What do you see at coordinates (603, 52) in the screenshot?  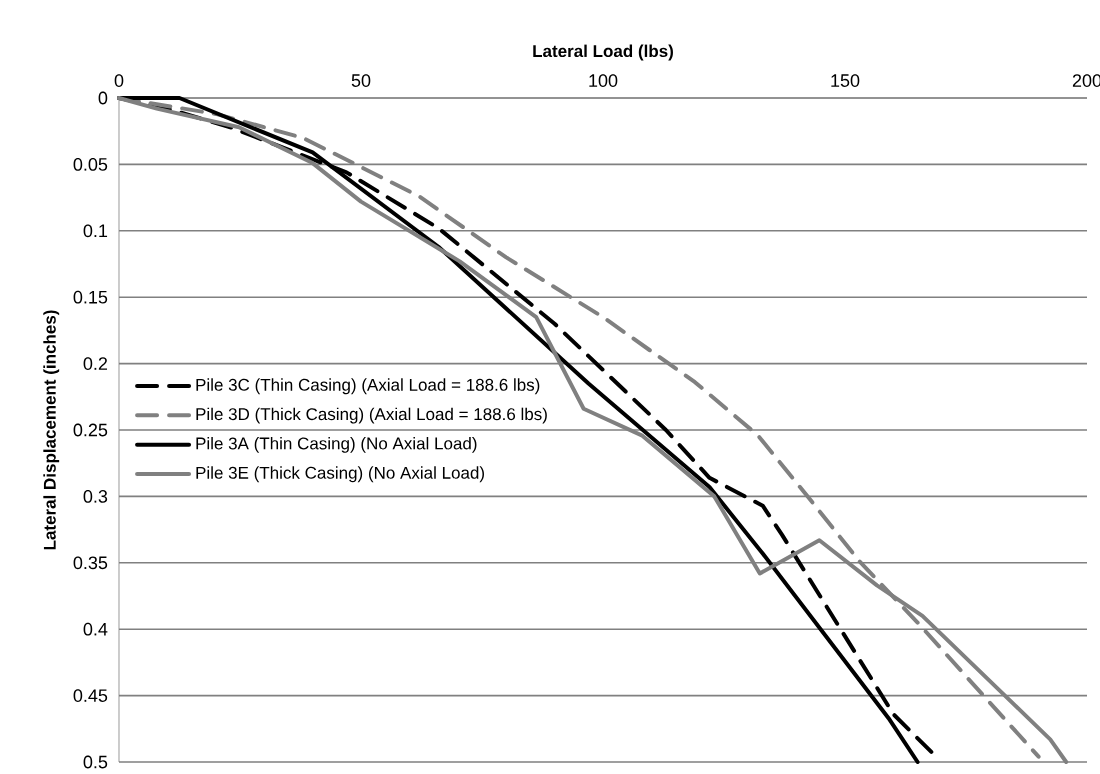 I see `x-axis-title: Lateral Load (lbs)` at bounding box center [603, 52].